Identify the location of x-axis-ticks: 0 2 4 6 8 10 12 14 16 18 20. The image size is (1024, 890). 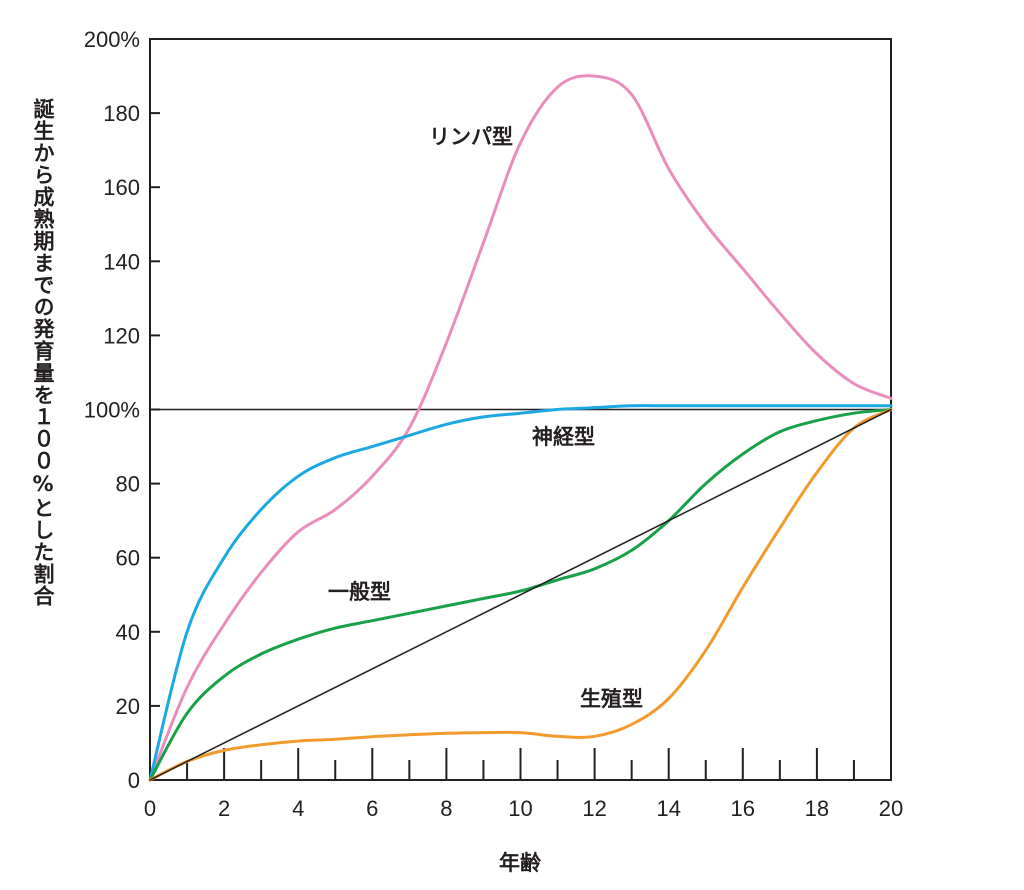
(523, 784).